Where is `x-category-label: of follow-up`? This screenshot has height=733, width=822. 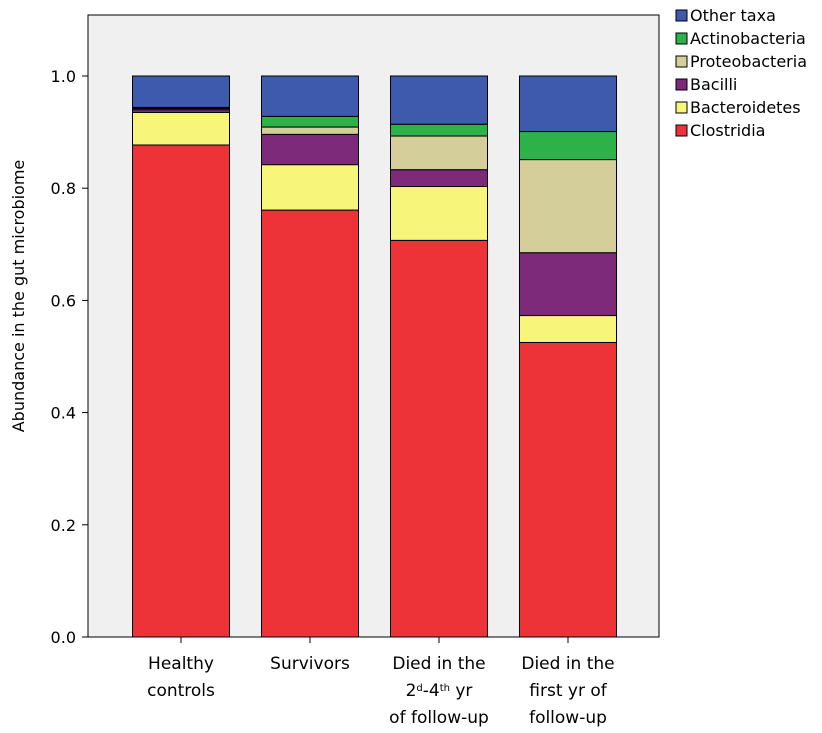
x-category-label: of follow-up is located at coordinates (439, 718).